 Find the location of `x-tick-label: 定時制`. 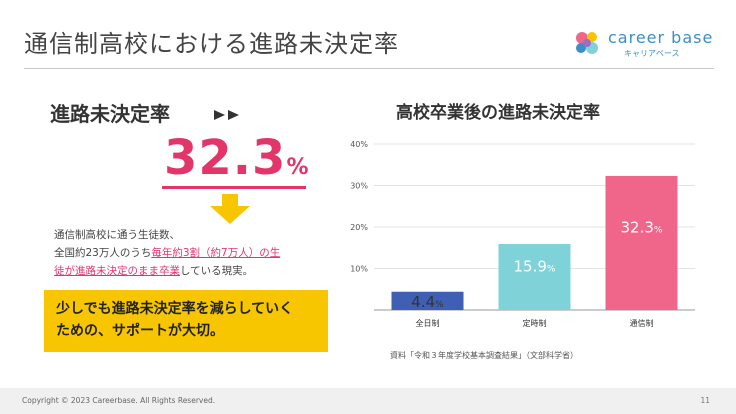

x-tick-label: 定時制 is located at coordinates (535, 323).